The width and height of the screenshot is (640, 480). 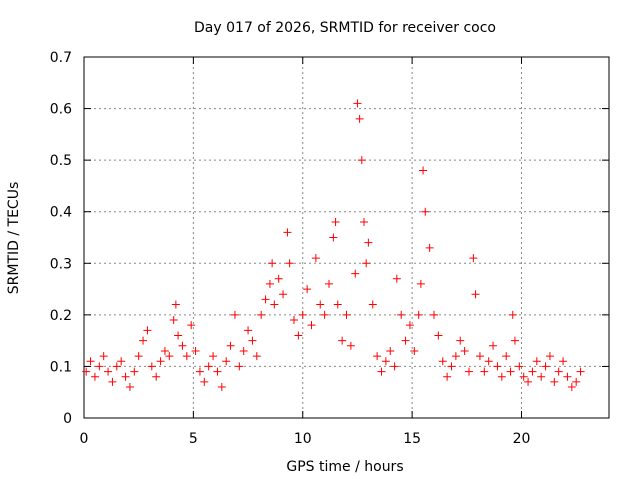 I want to click on y-tick-label: 0.5, so click(x=61, y=161).